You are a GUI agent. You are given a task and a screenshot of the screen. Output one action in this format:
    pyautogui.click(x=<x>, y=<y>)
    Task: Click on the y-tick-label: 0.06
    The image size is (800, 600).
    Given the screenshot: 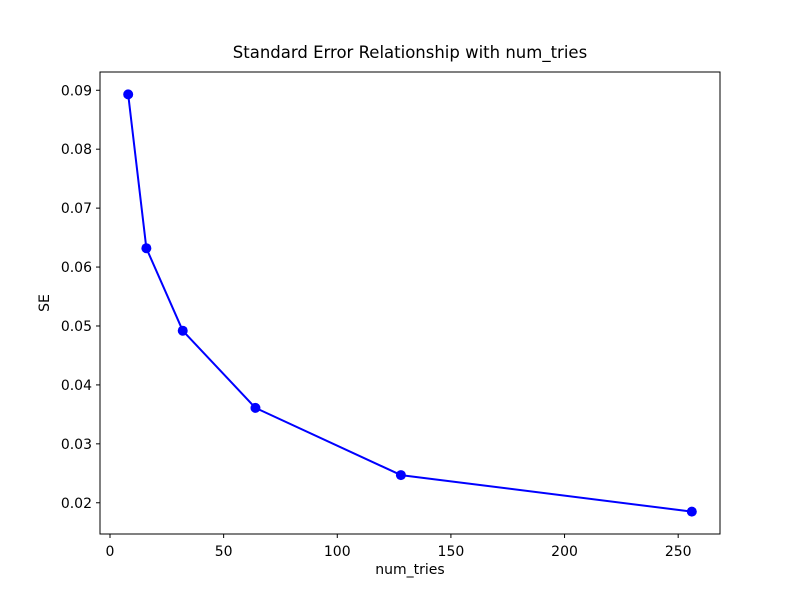 What is the action you would take?
    pyautogui.click(x=76, y=268)
    